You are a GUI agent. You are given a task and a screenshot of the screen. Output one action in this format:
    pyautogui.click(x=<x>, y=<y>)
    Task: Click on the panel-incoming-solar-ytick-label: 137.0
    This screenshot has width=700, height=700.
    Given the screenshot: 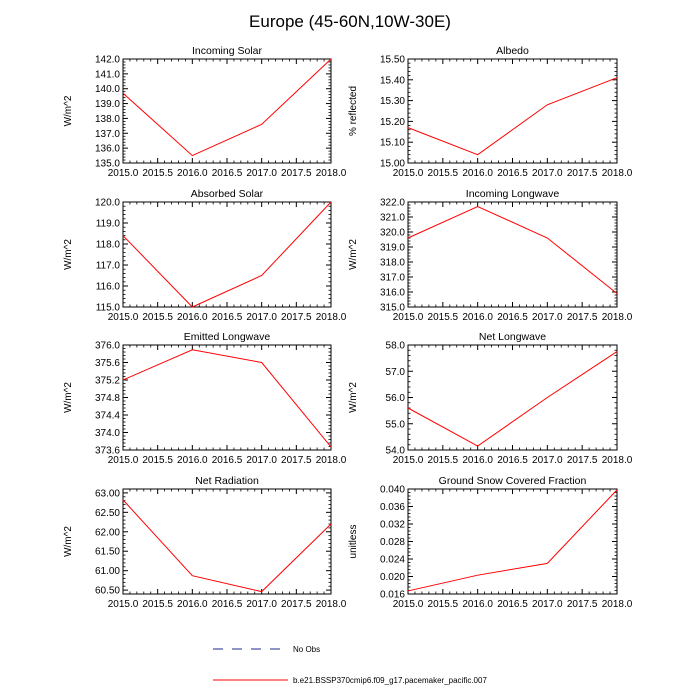 What is the action you would take?
    pyautogui.click(x=107, y=134)
    